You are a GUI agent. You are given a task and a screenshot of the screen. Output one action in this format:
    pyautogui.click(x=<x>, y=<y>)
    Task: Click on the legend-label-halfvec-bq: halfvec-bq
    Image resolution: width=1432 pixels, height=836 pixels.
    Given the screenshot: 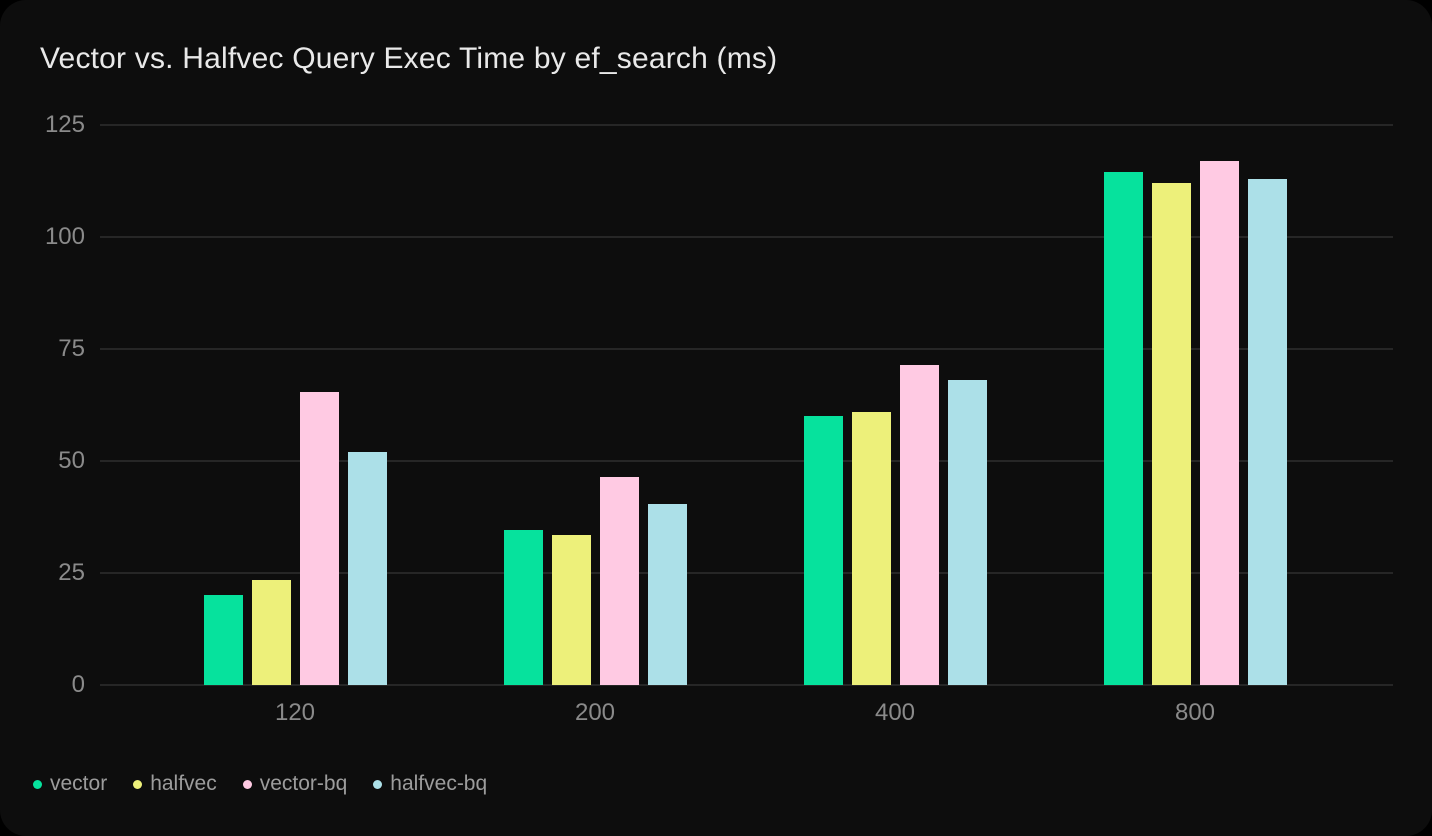 What is the action you would take?
    pyautogui.click(x=439, y=783)
    